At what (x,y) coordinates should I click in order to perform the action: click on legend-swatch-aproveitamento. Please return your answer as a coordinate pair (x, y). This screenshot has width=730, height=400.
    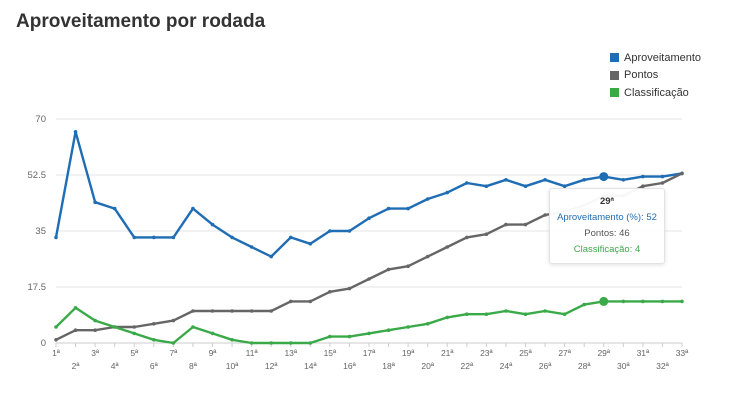
    Looking at the image, I should click on (614, 58).